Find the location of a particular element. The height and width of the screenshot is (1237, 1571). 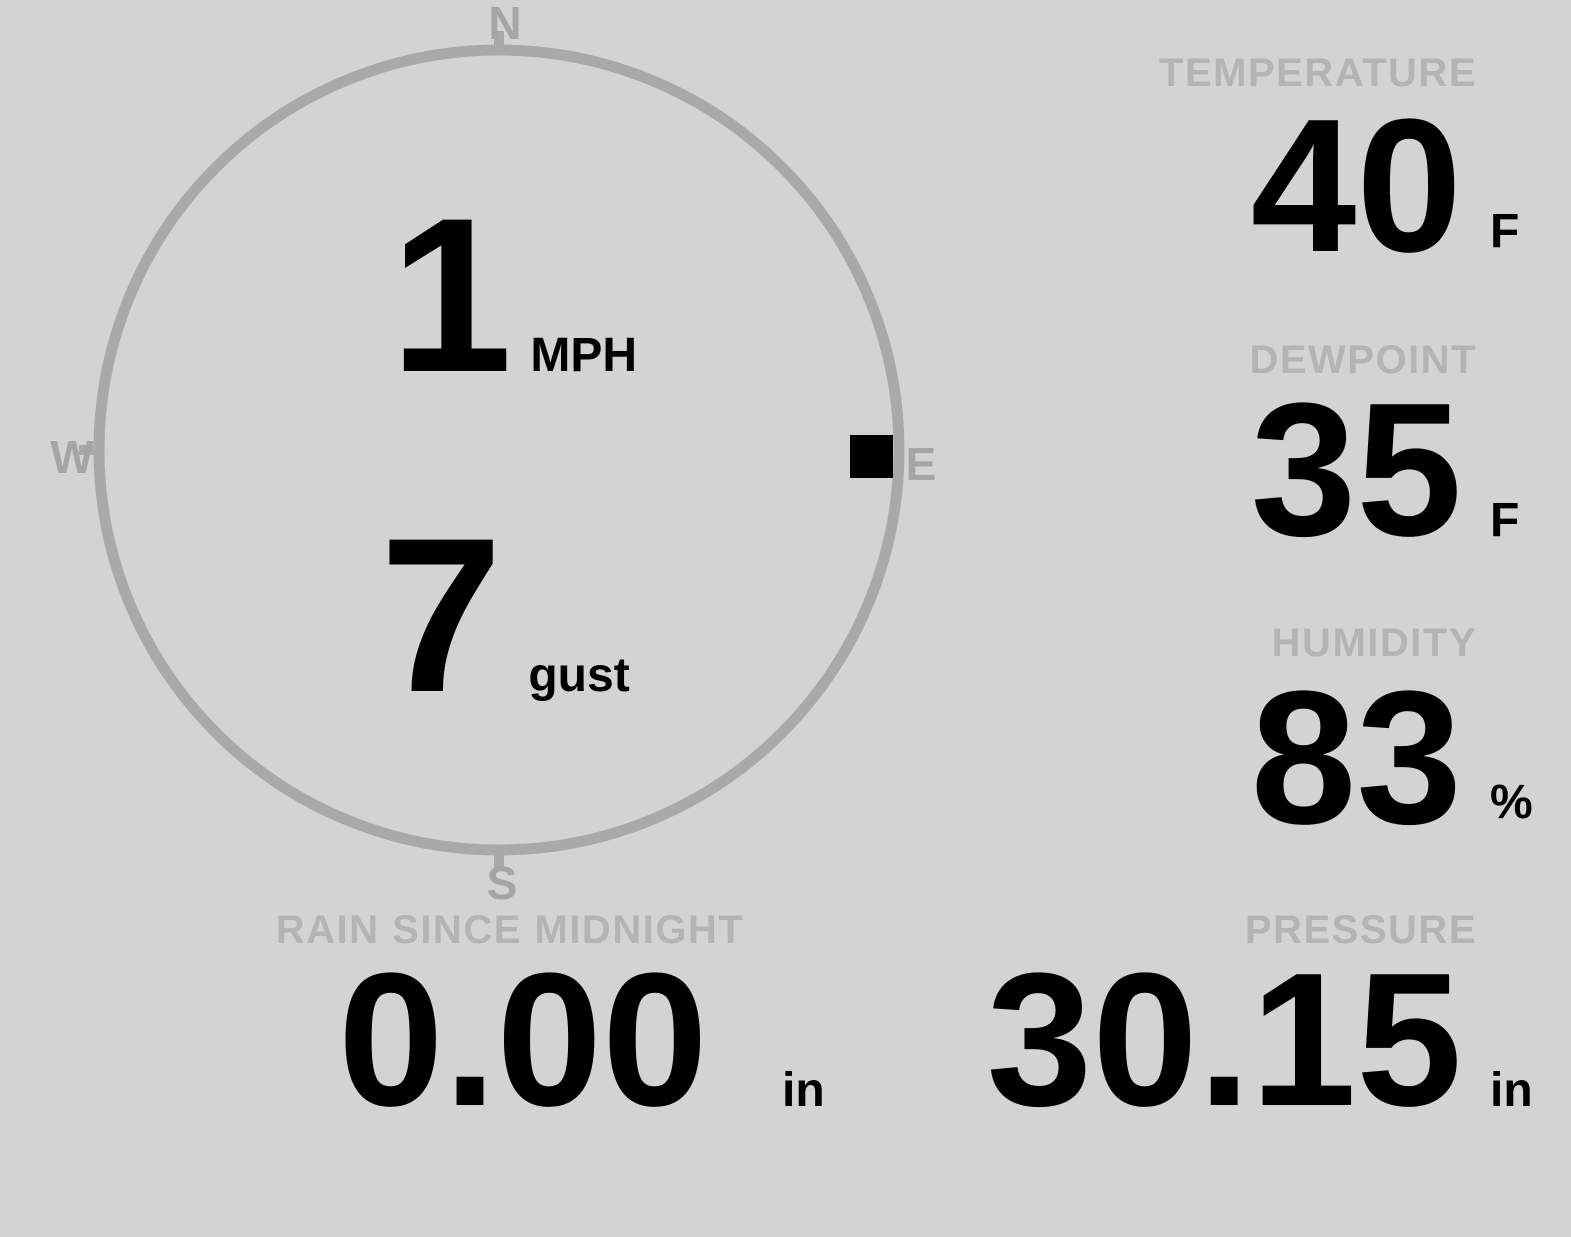

wind-speed-row: 1 MPH is located at coordinates (513, 295).